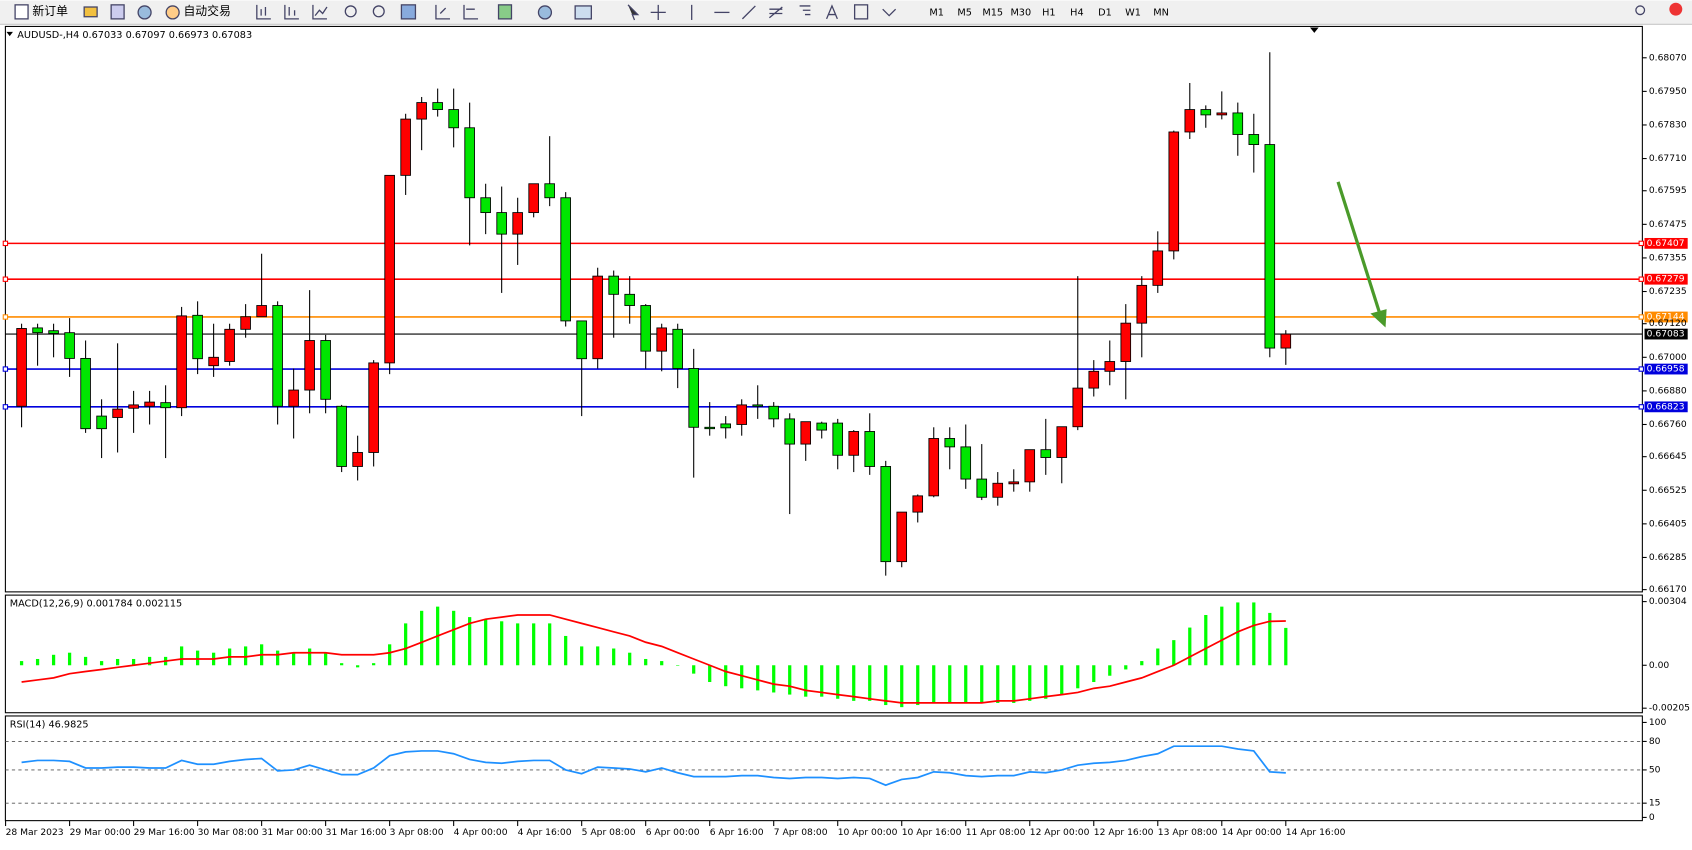 This screenshot has width=1692, height=850. What do you see at coordinates (936, 12) in the screenshot?
I see `timeframe-button: M1` at bounding box center [936, 12].